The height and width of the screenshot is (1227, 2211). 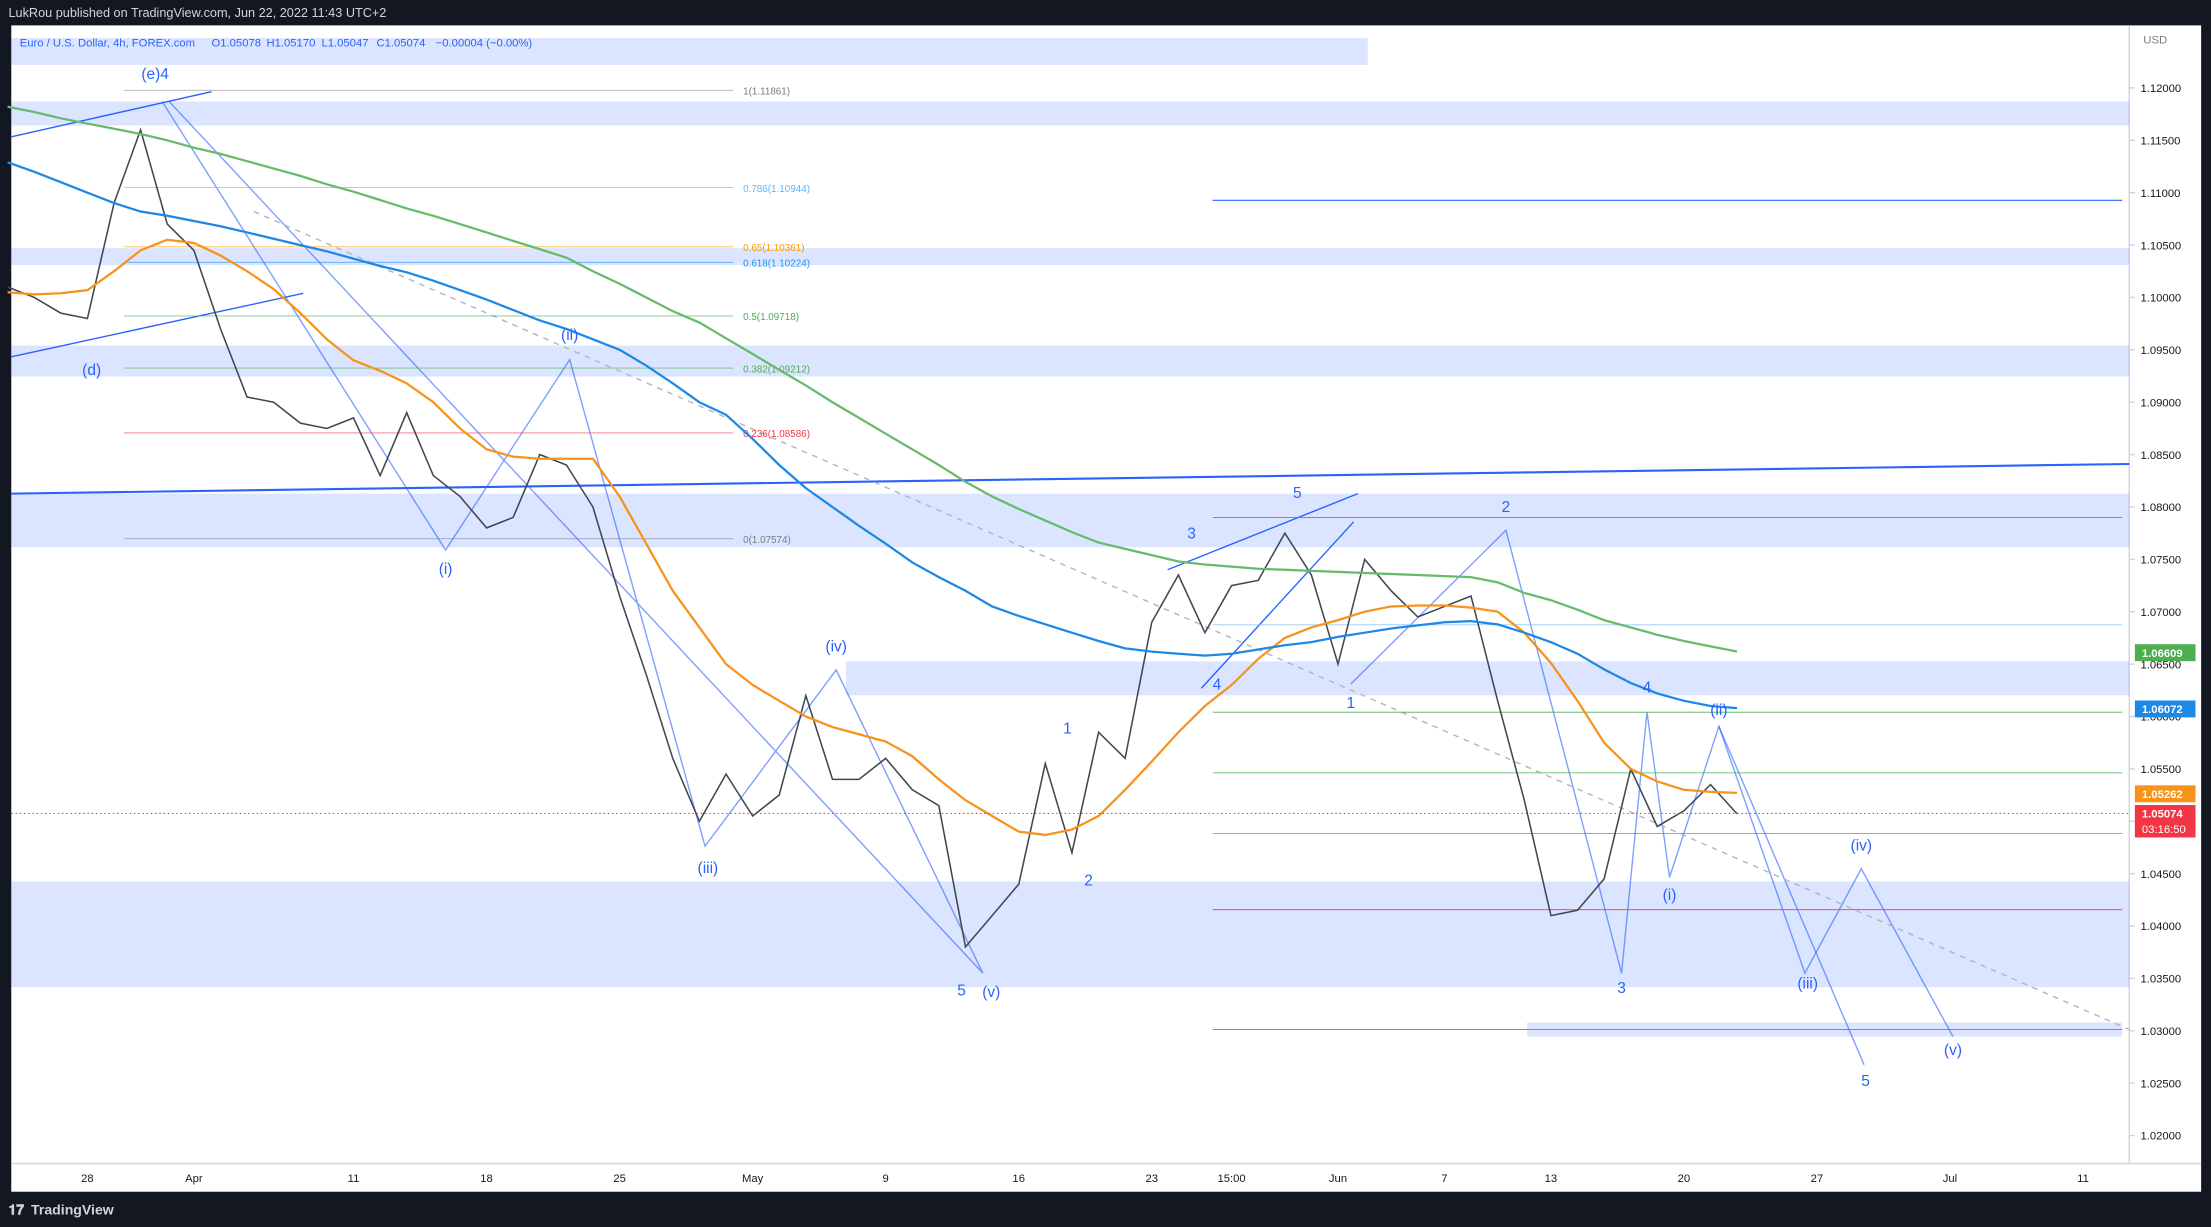 What do you see at coordinates (2160, 456) in the screenshot?
I see `y-tick-label: 1.08500` at bounding box center [2160, 456].